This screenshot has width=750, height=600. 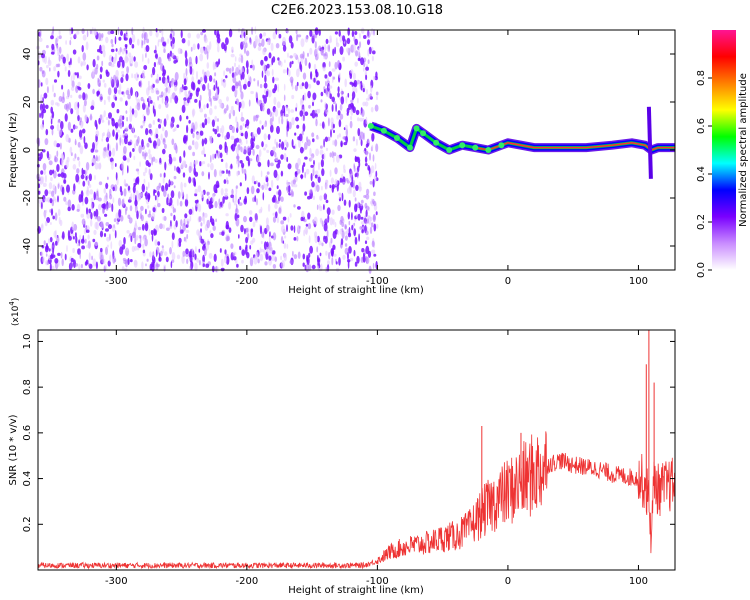 I want to click on snr-y-tick-label: 0.4, so click(x=27, y=479).